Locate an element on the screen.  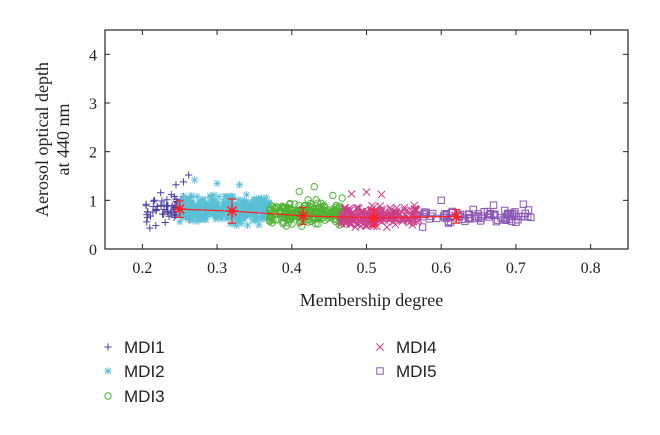
x-tick-label: 0.7 is located at coordinates (516, 268).